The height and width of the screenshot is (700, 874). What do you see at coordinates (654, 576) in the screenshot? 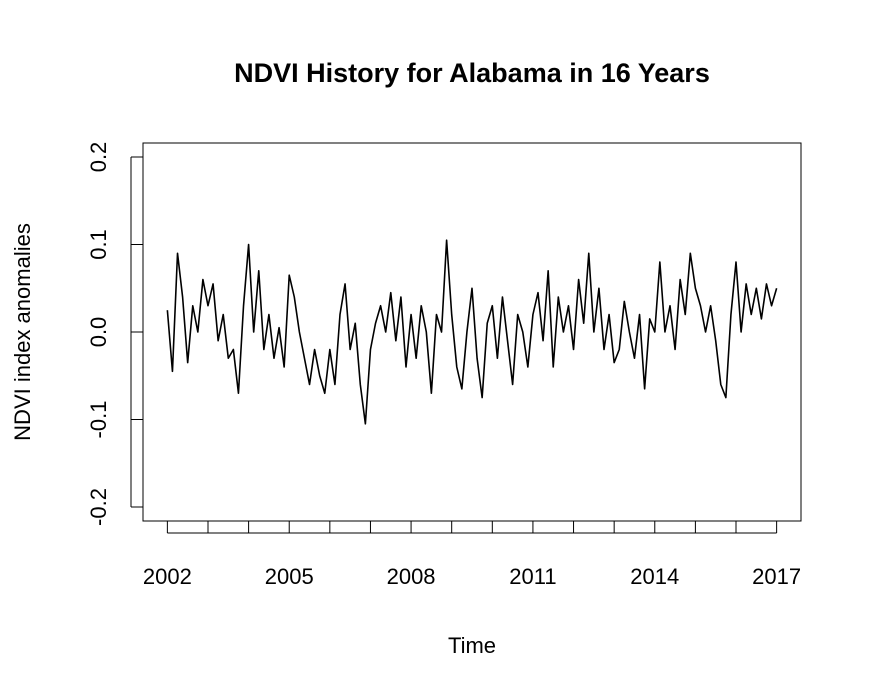
I see `x-tick-label: 2014` at bounding box center [654, 576].